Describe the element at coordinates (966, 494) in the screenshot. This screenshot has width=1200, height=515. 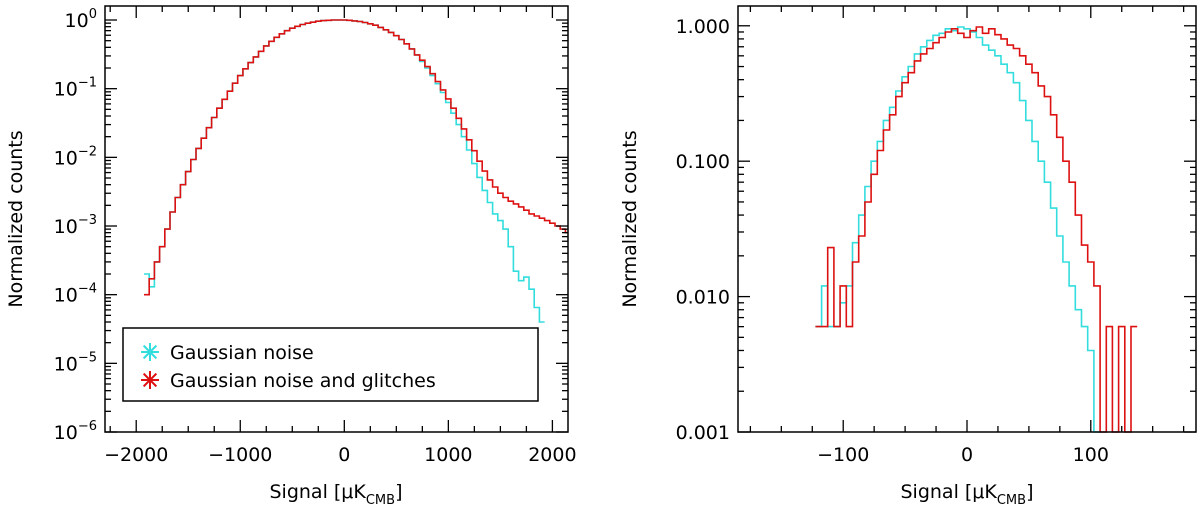
I see `right-x-axis-title: Signal [μKCMB]` at that location.